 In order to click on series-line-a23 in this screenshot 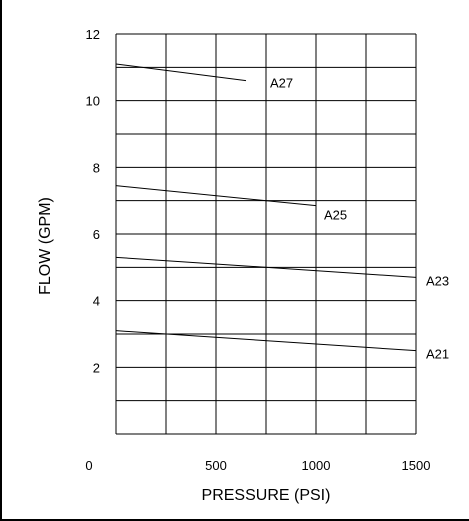, I will do `click(266, 267)`.